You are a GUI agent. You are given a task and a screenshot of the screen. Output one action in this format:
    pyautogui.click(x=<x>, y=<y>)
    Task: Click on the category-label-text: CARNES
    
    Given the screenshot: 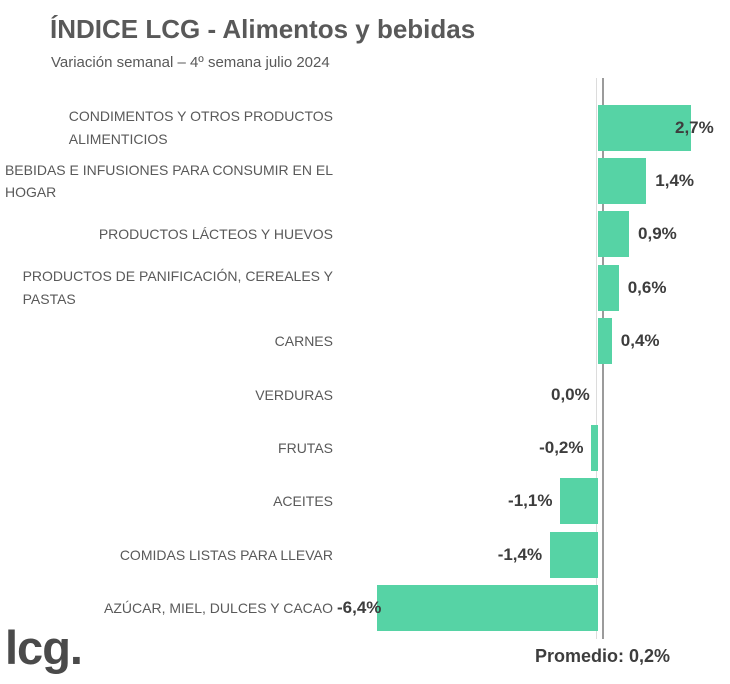 What is the action you would take?
    pyautogui.click(x=303, y=341)
    